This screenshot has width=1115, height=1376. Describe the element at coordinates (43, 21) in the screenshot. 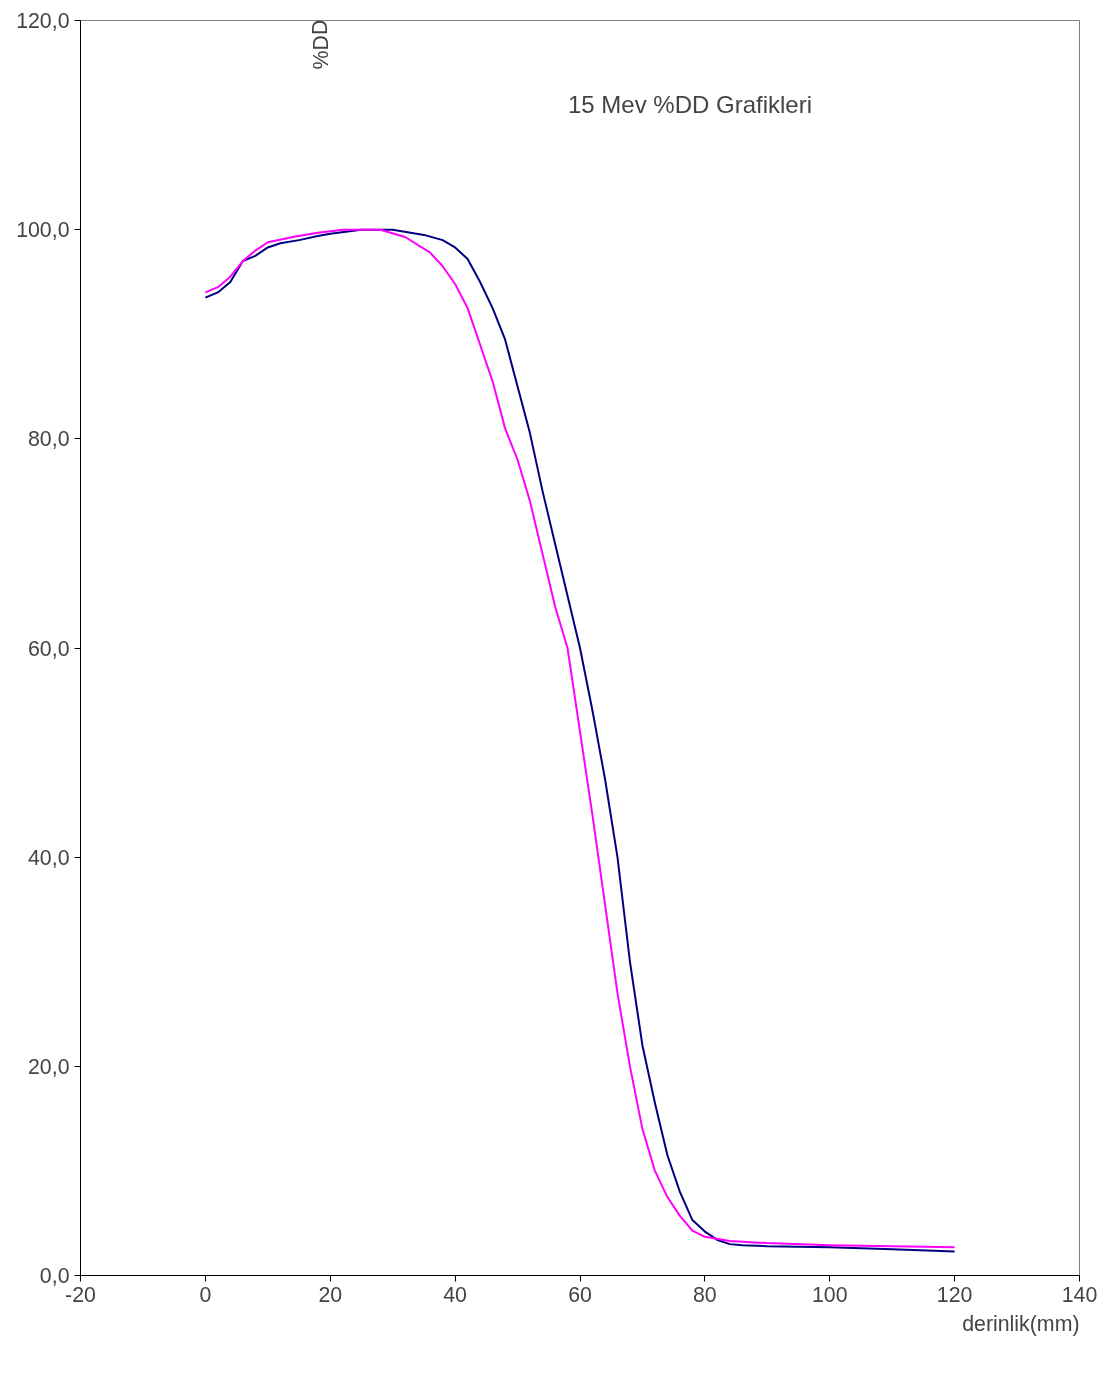

I see `y-tick-label: 120,0` at that location.